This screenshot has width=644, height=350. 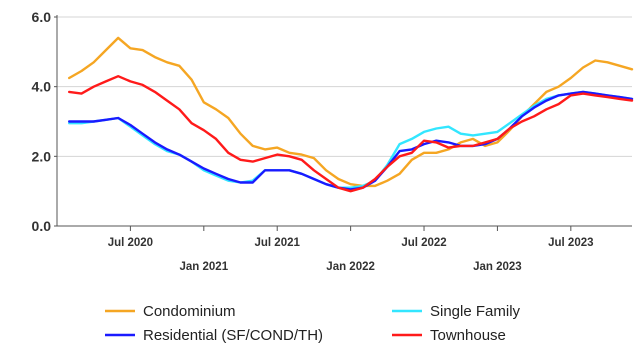 What do you see at coordinates (189, 311) in the screenshot?
I see `legend-label: Condominium` at bounding box center [189, 311].